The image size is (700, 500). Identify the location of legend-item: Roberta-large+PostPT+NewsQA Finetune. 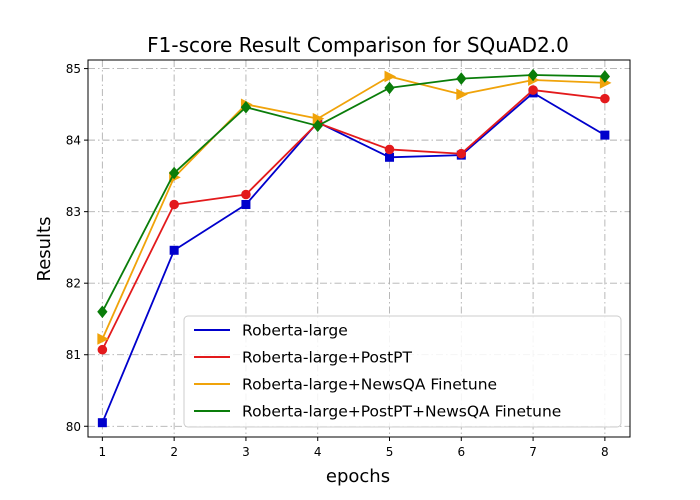
(377, 412).